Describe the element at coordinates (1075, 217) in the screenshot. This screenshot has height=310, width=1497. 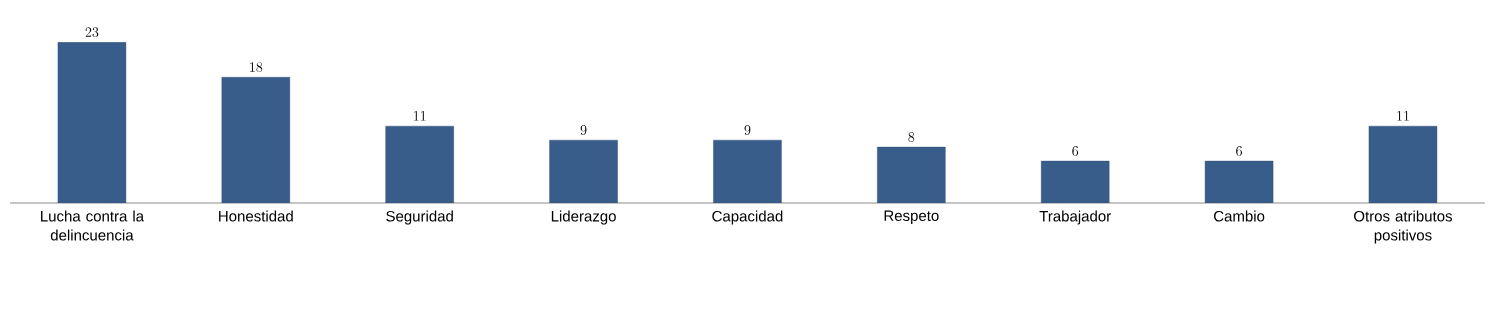
I see `x-tick-label: Trabajador` at that location.